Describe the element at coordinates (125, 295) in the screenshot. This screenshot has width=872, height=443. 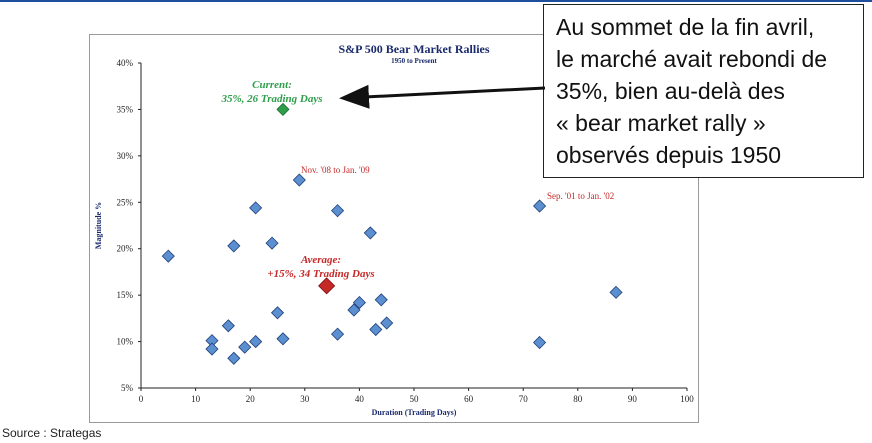
I see `y-tick-label: 15%` at that location.